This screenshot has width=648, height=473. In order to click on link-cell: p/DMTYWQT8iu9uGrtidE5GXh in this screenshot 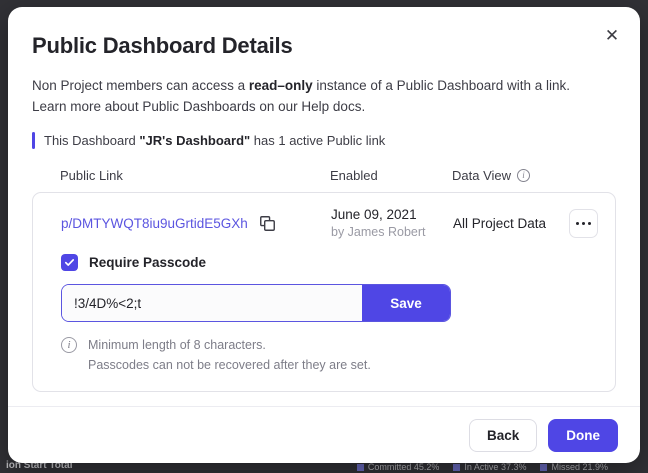, I will do `click(196, 223)`.